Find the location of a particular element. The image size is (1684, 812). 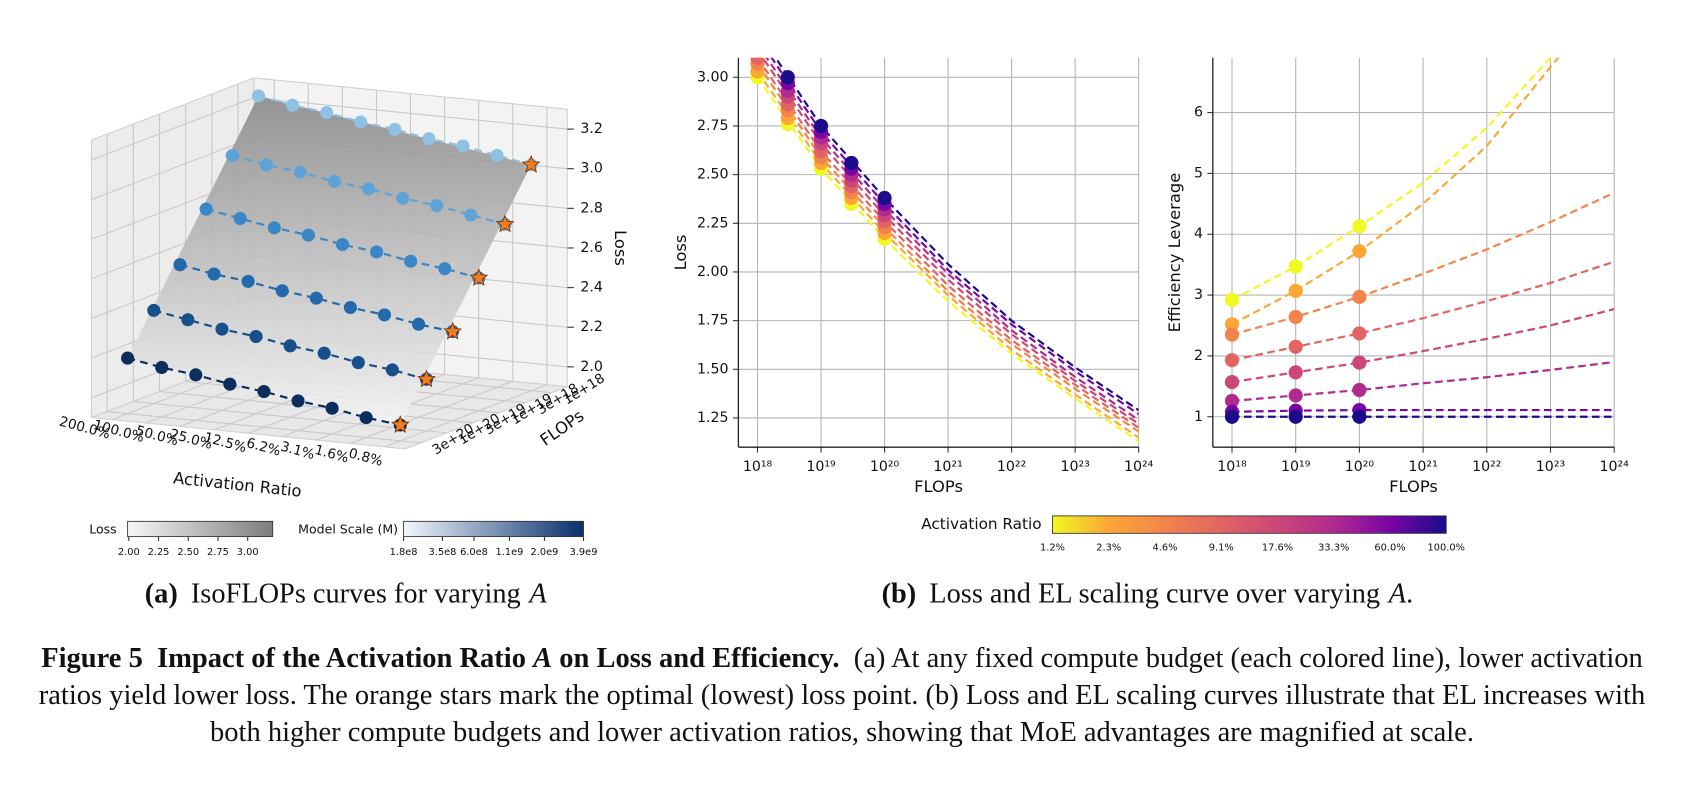

y-tick-label: 2.00 is located at coordinates (713, 272).